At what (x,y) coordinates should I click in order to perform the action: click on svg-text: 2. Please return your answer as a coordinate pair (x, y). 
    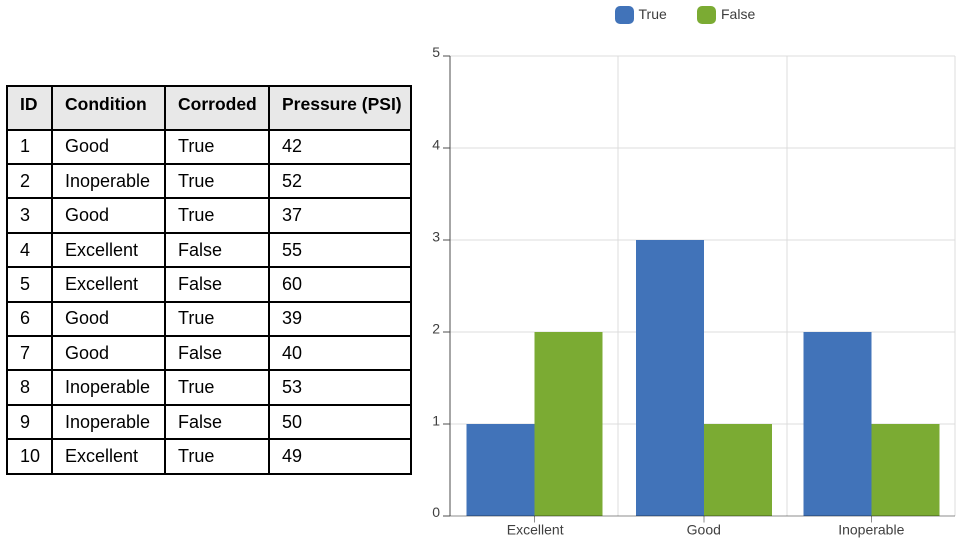
    Looking at the image, I should click on (436, 329).